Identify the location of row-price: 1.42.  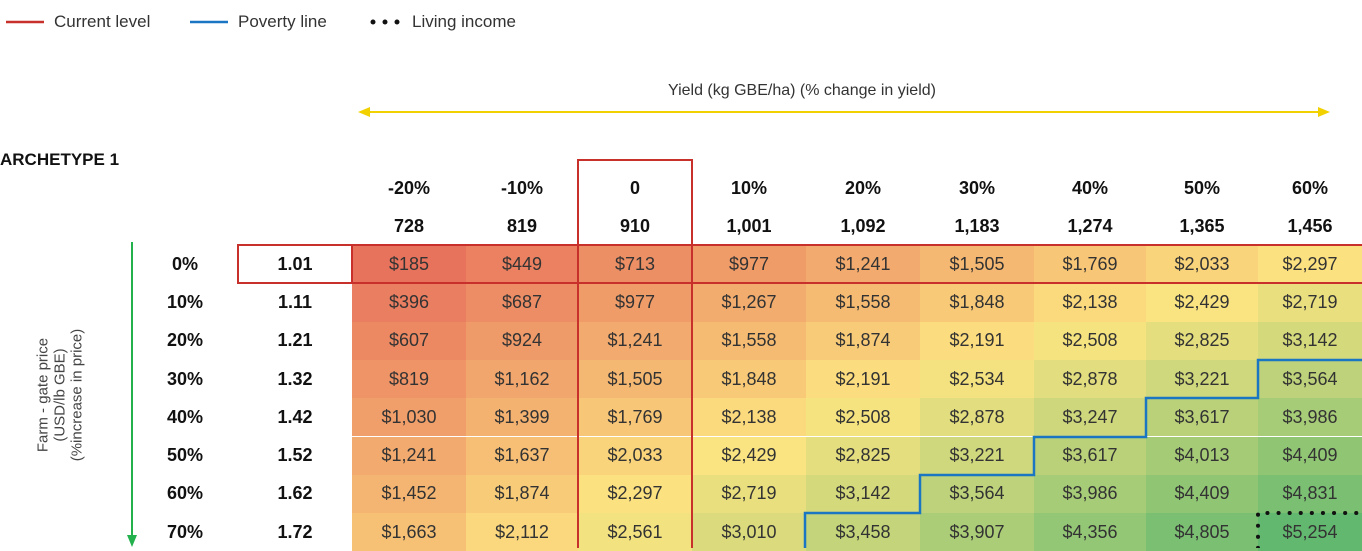
(295, 416).